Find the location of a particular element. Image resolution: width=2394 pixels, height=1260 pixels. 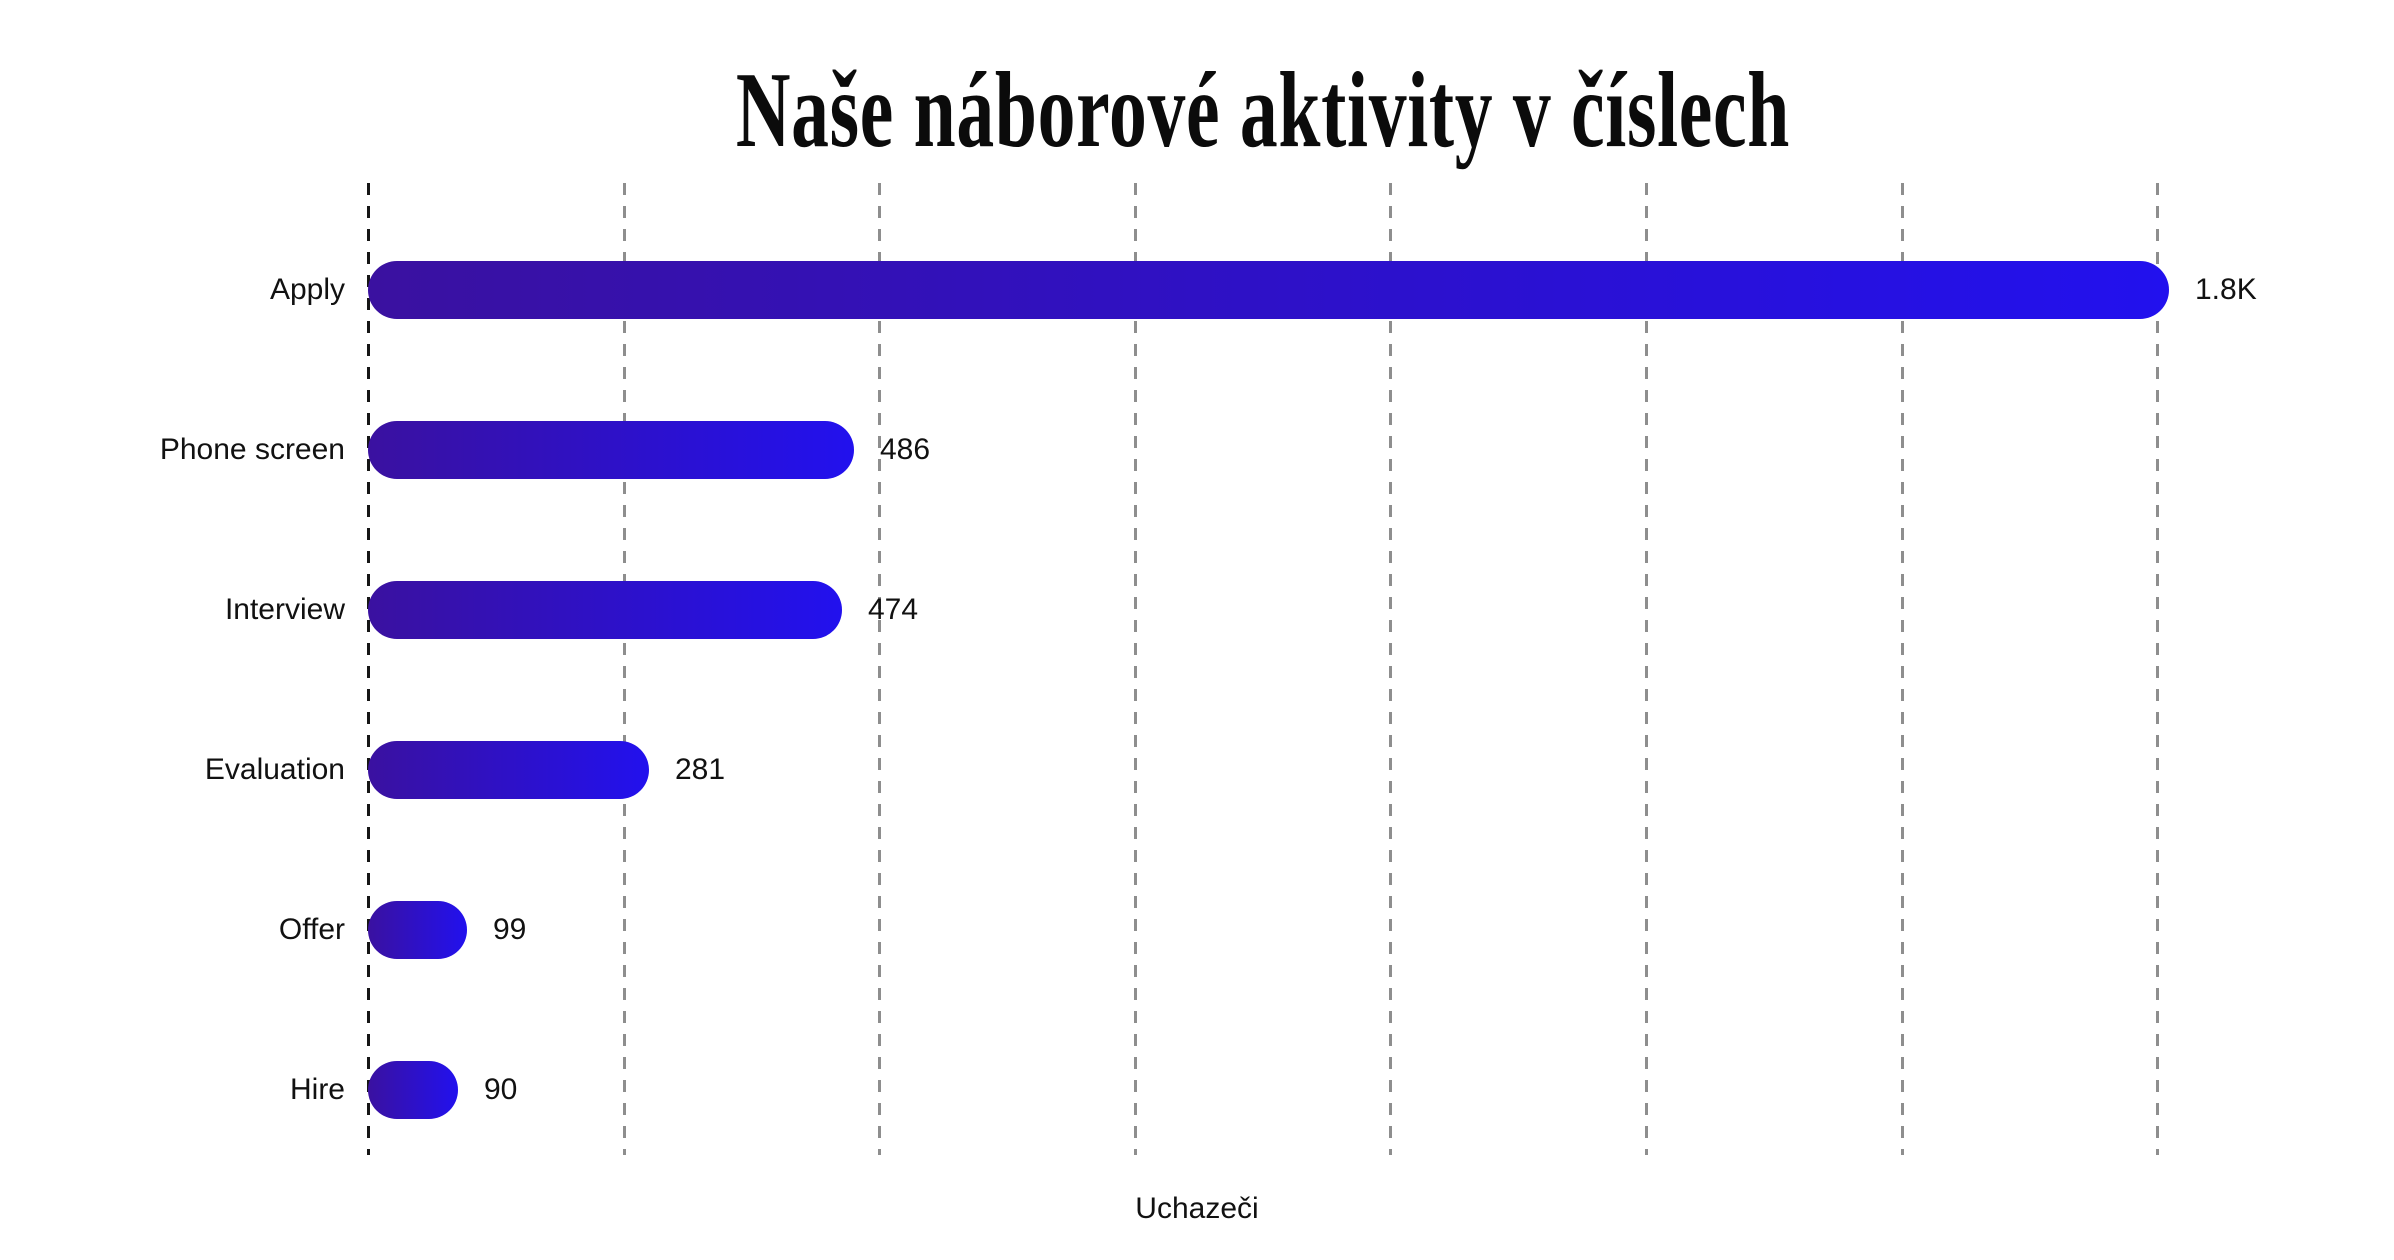

category-label: Hire is located at coordinates (317, 1089).